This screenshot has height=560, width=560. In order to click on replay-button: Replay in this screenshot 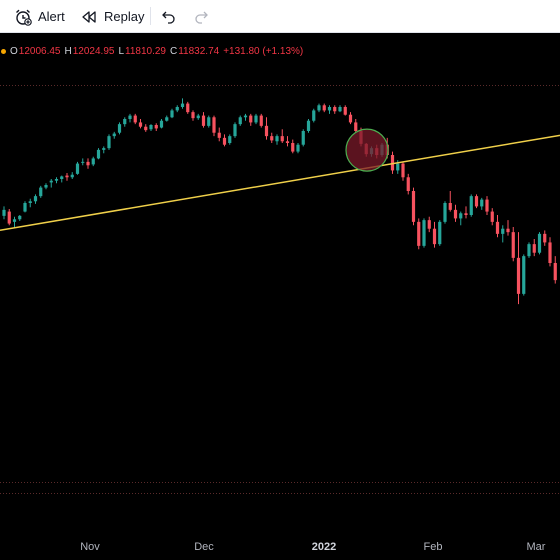, I will do `click(112, 16)`.